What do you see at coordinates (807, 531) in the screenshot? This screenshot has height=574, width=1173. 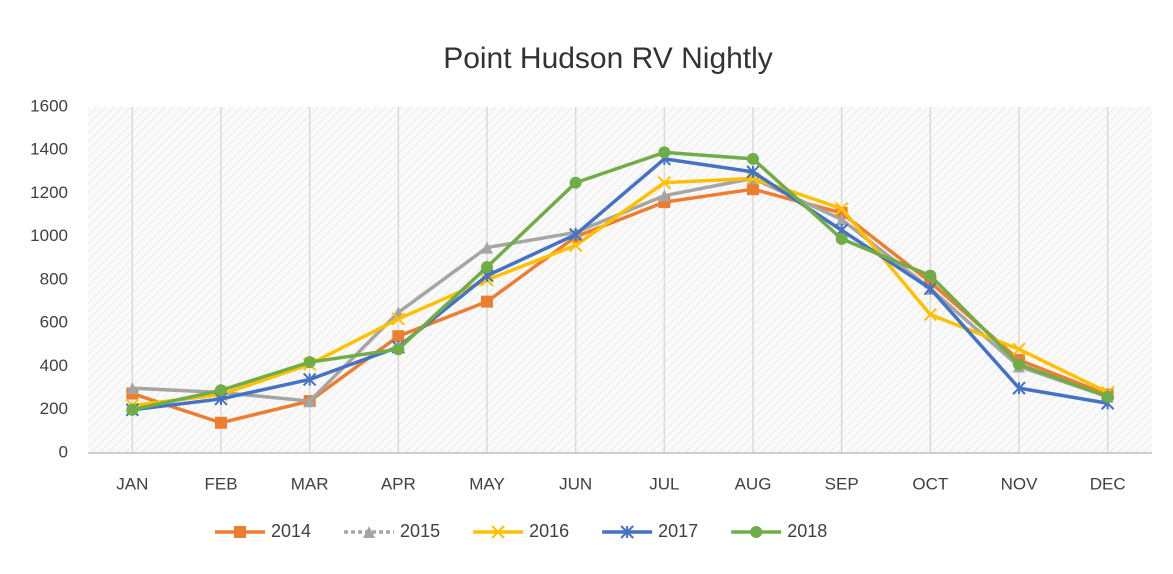 I see `legend-label: 2018` at bounding box center [807, 531].